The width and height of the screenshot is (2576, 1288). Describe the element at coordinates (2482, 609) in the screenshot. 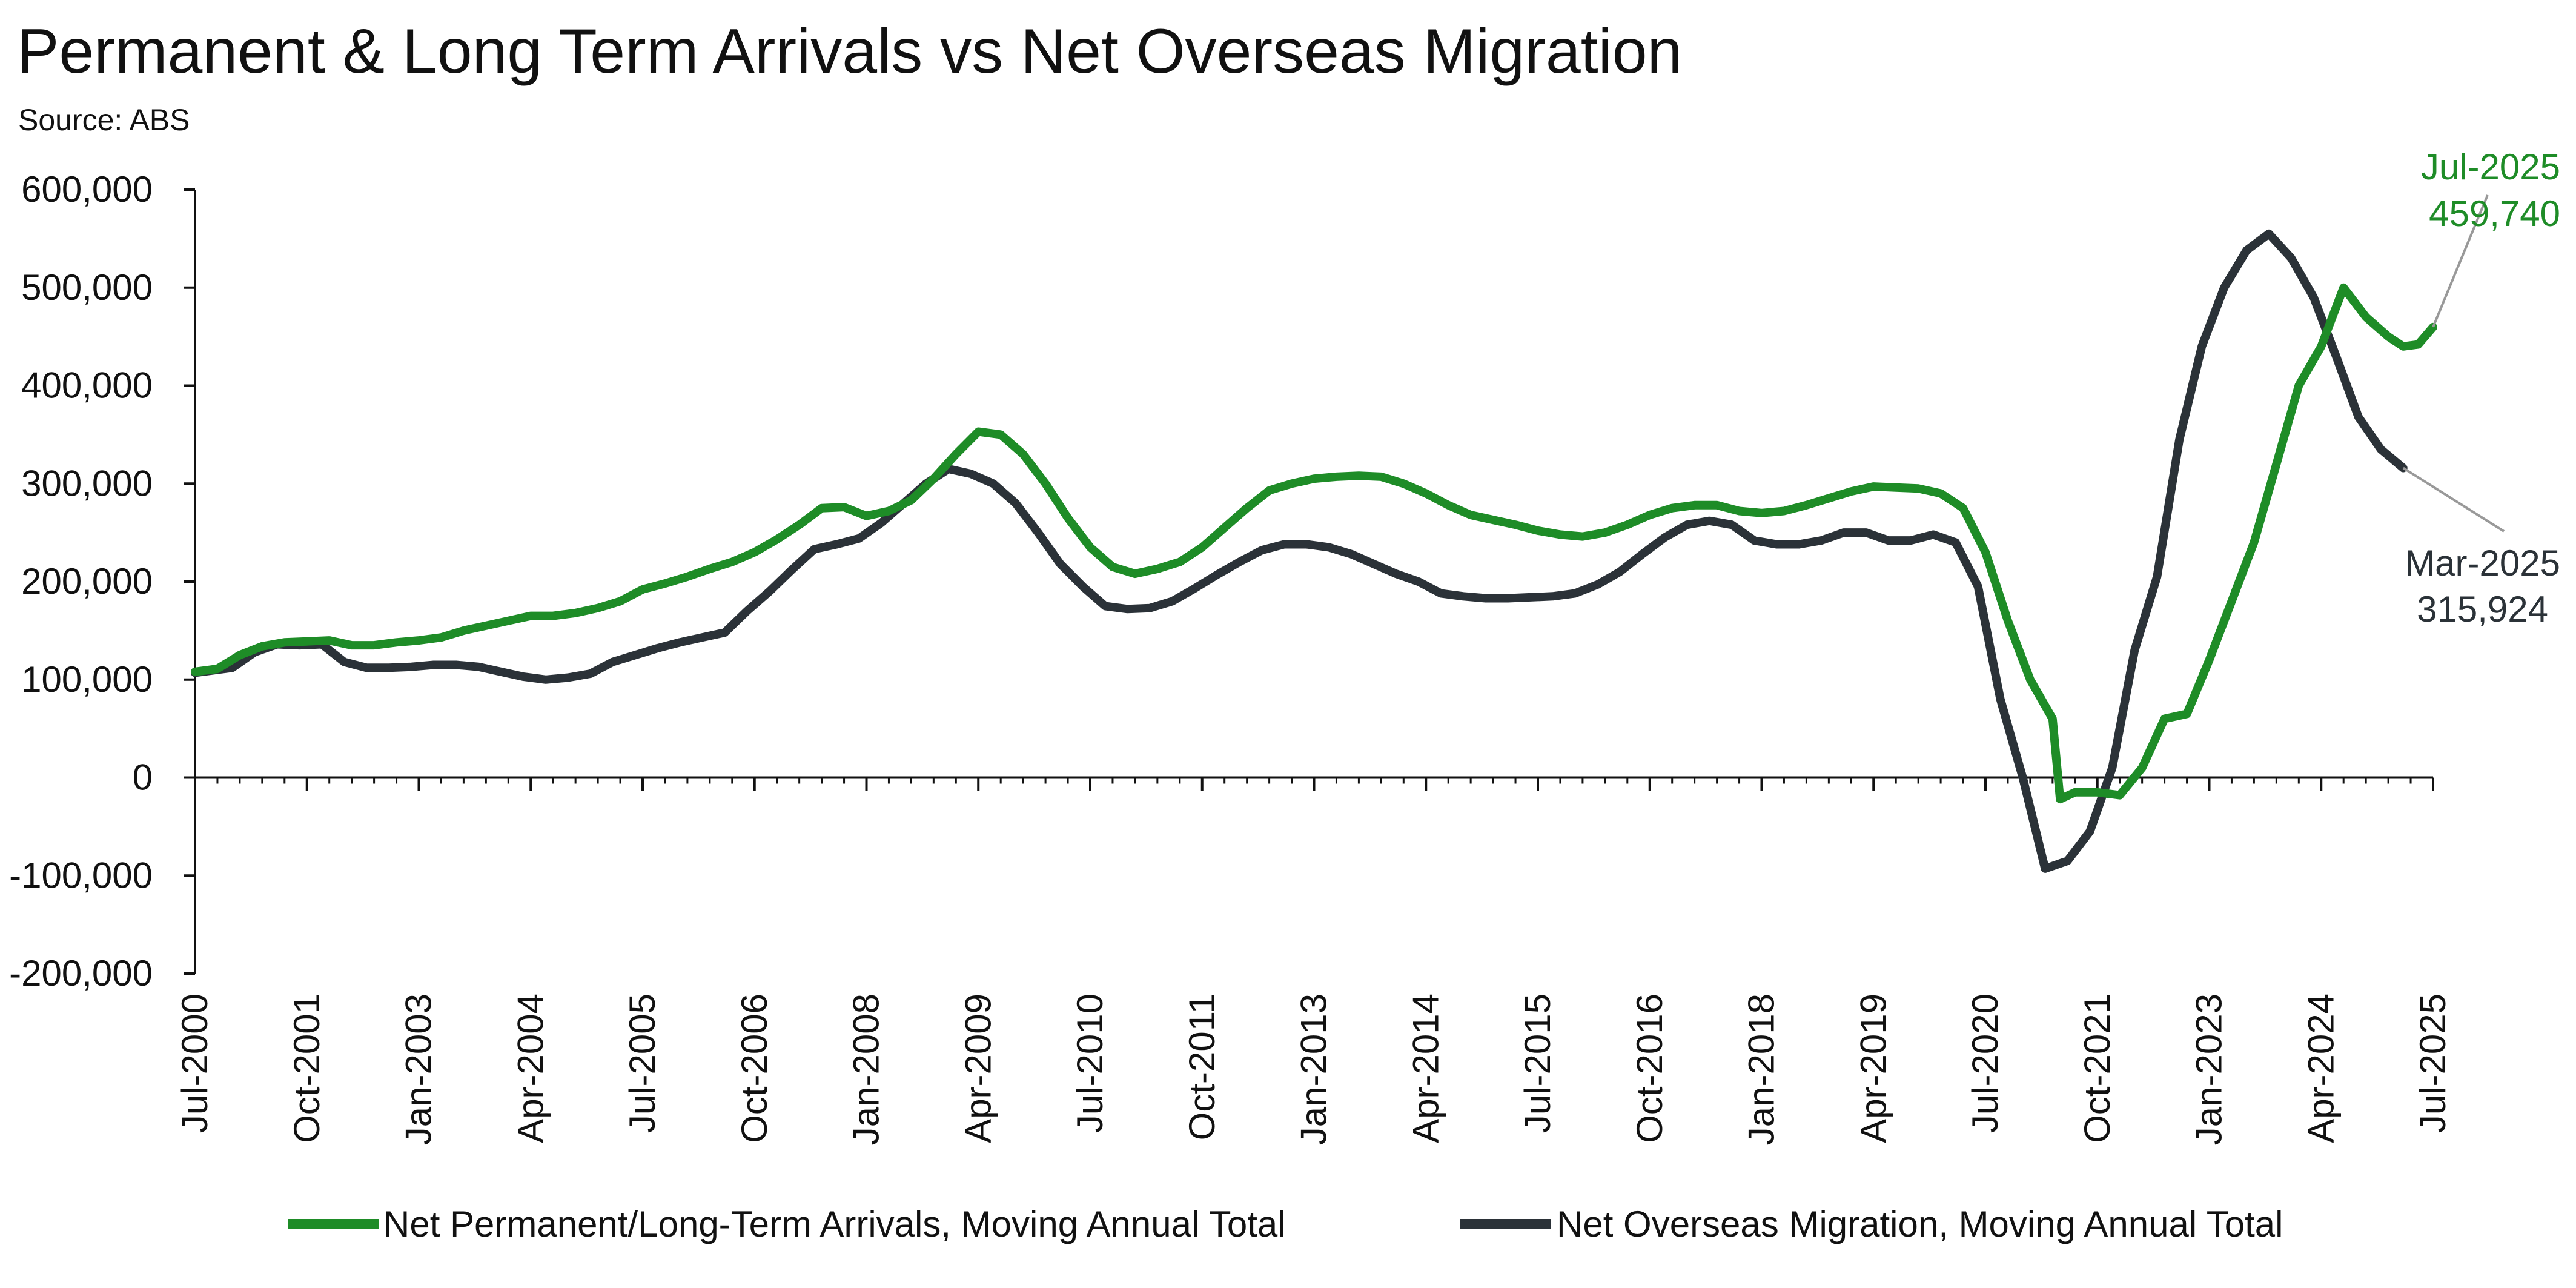

I see `callout-value-nom: 315,924` at that location.